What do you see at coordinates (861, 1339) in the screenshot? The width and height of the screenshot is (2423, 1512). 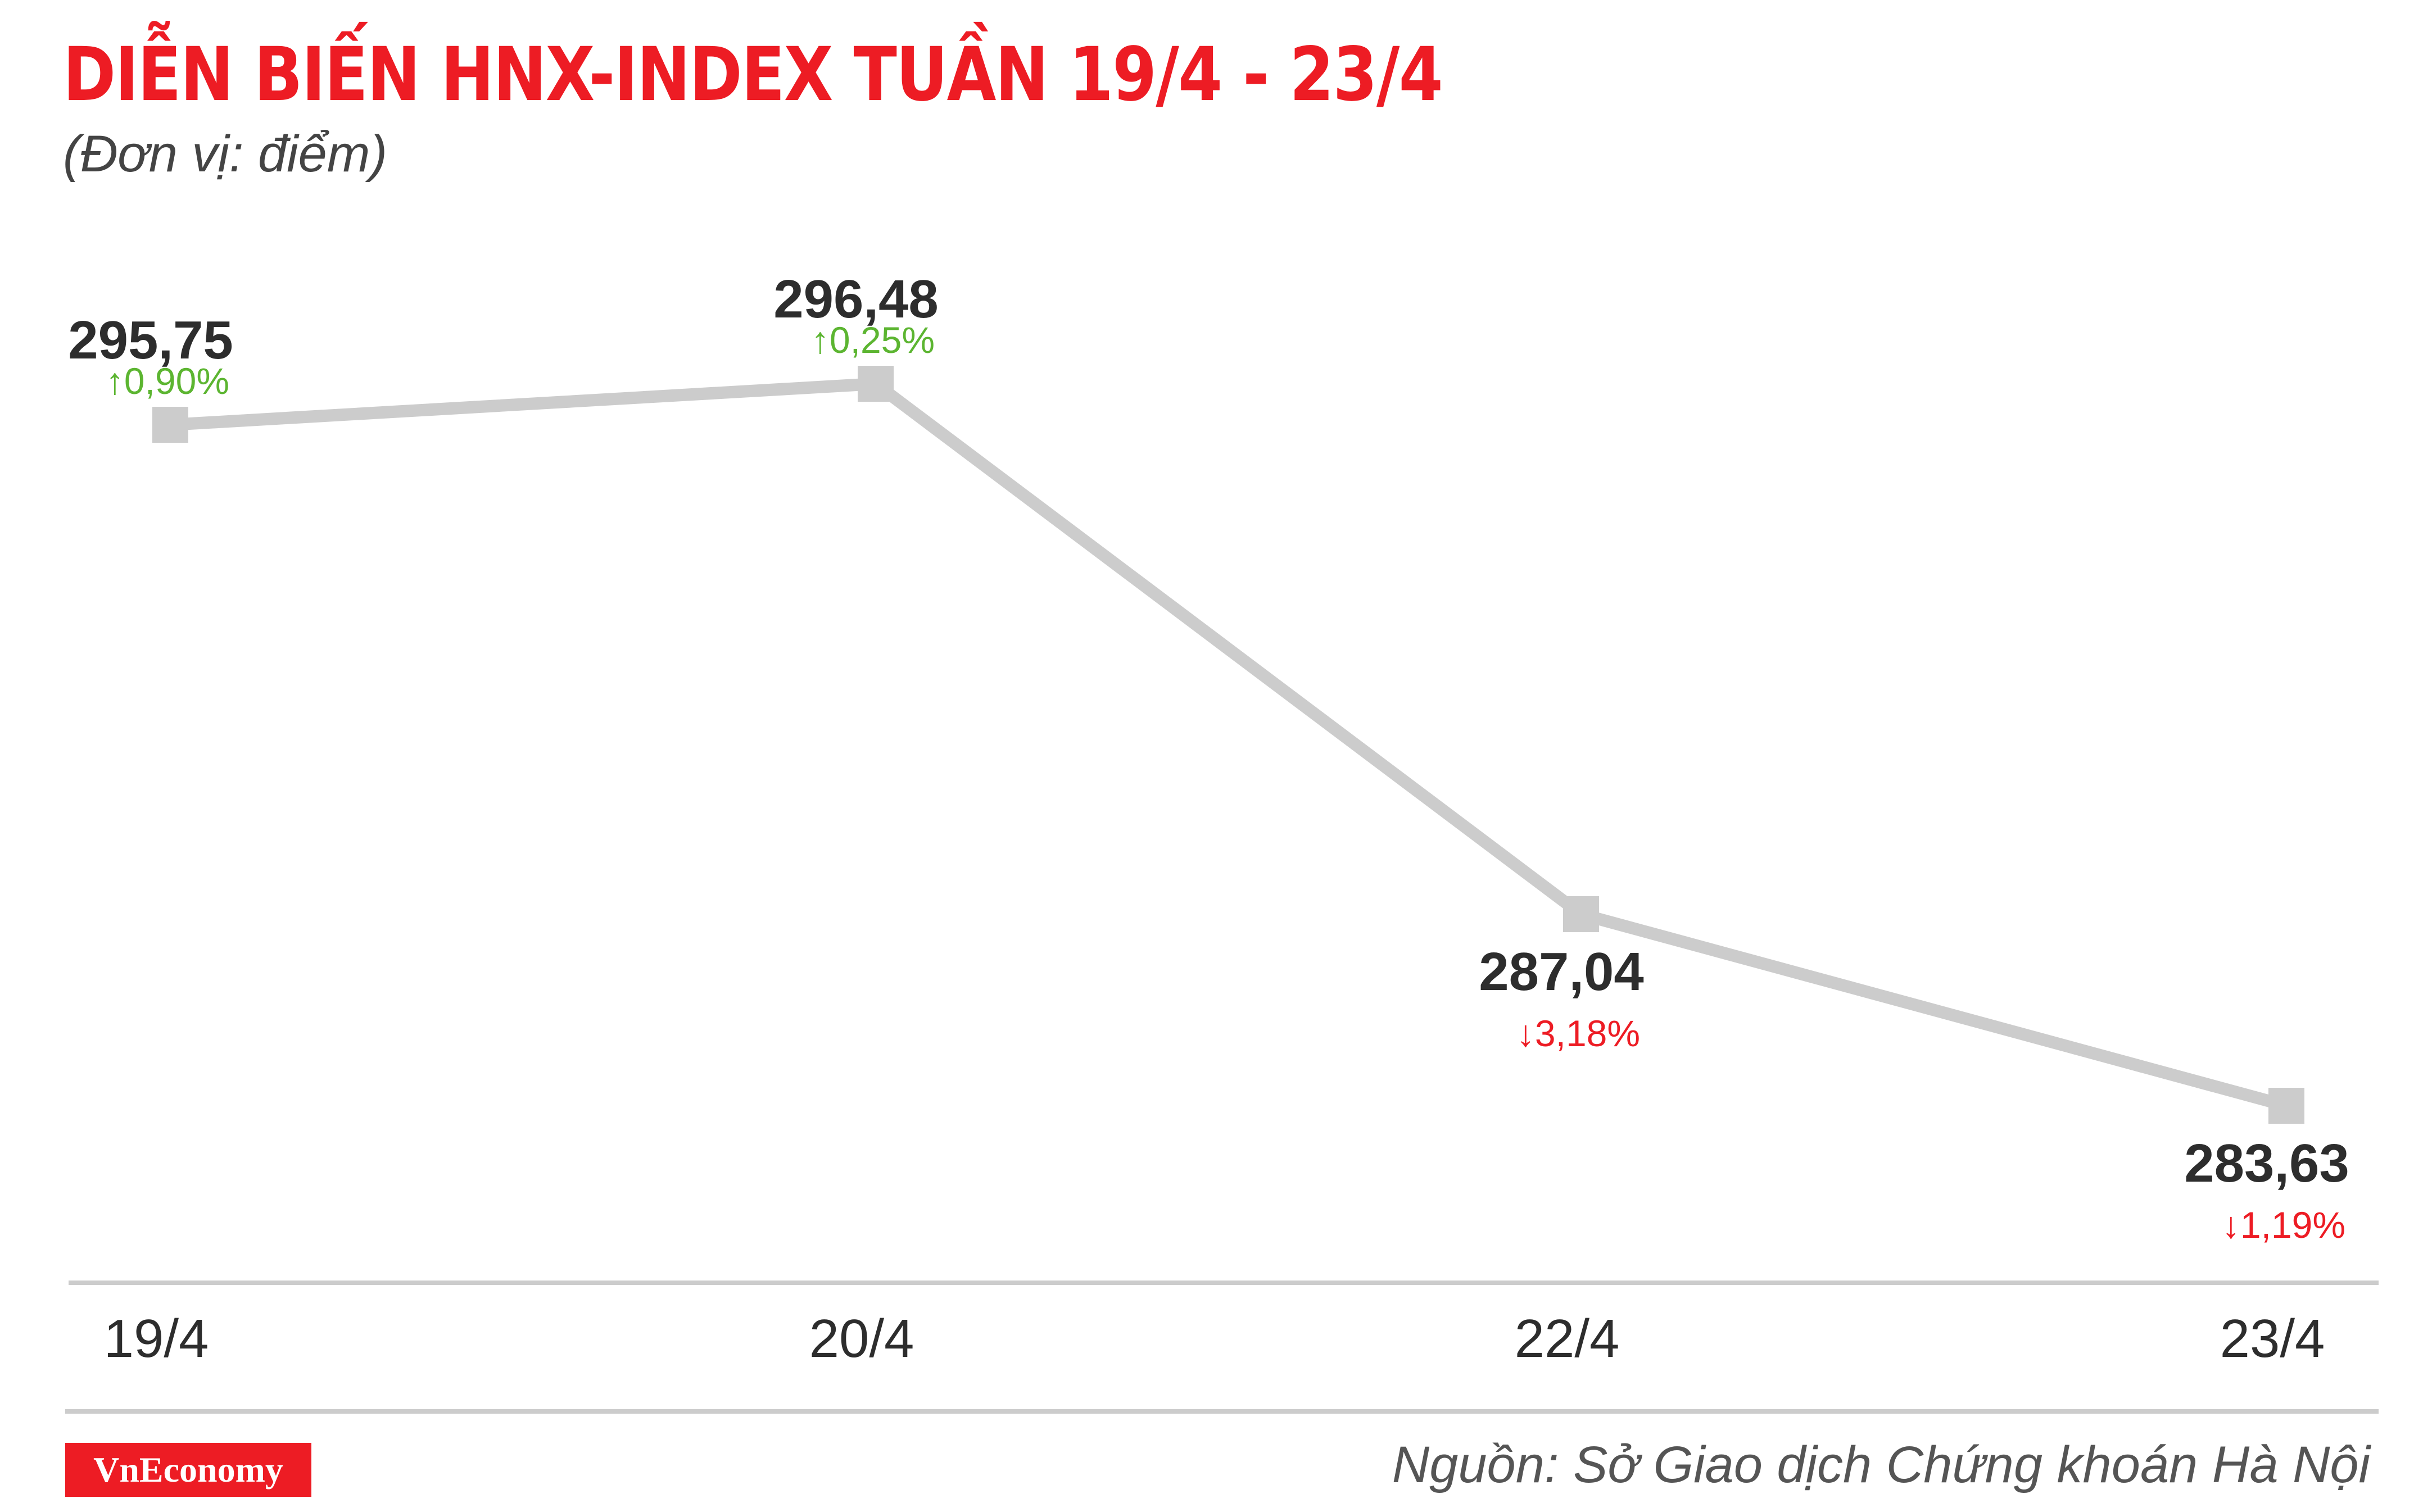 I see `x-tick-20-4: 20/4` at bounding box center [861, 1339].